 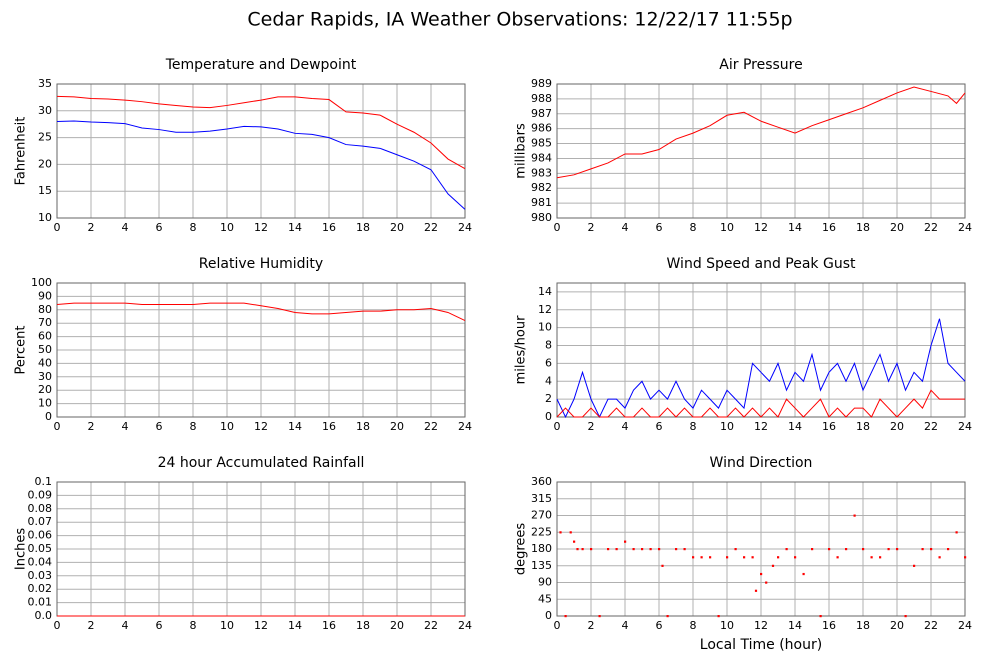 What do you see at coordinates (541, 157) in the screenshot?
I see `y-tick-label: 984` at bounding box center [541, 157].